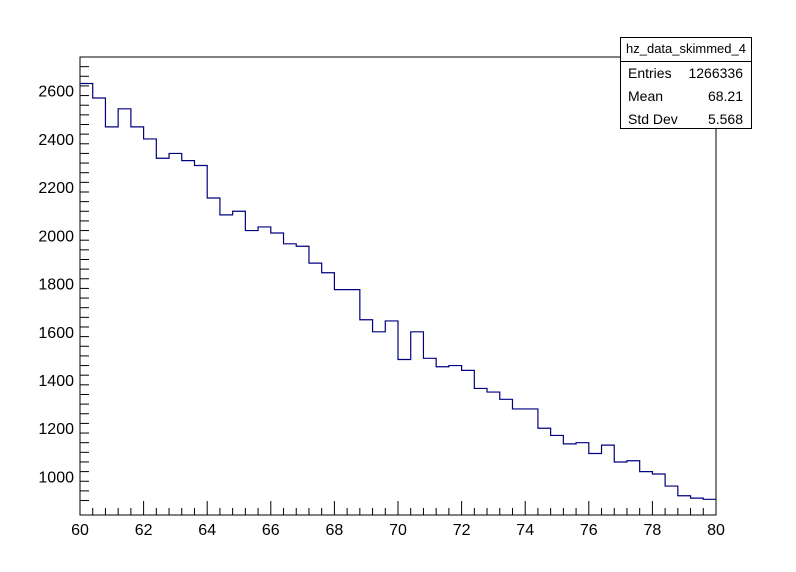  I want to click on x-tick-label: 78, so click(653, 530).